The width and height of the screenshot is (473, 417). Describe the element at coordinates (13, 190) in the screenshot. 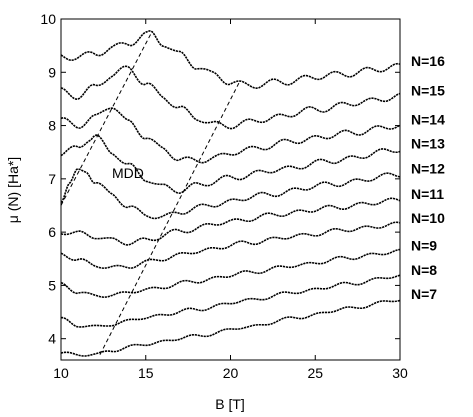

I see `y-axis-label: μ (N) [Ha*]` at that location.